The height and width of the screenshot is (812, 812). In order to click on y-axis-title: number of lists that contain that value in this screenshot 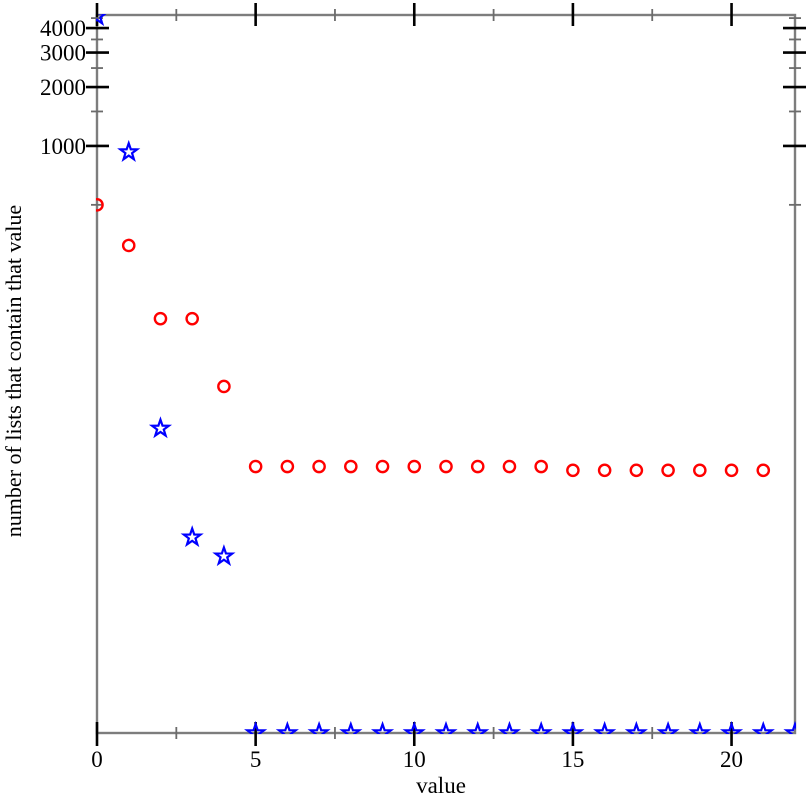, I will do `click(13, 371)`.